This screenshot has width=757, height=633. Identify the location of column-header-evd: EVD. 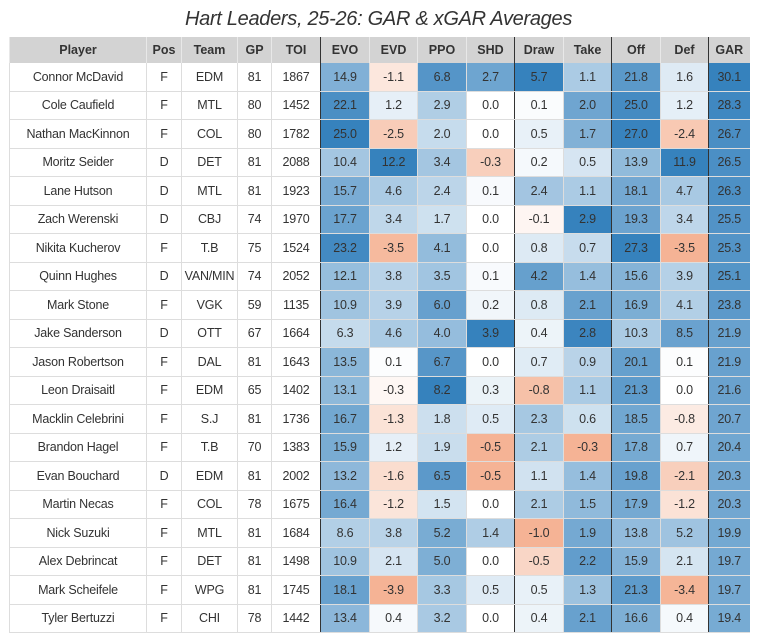
(393, 50).